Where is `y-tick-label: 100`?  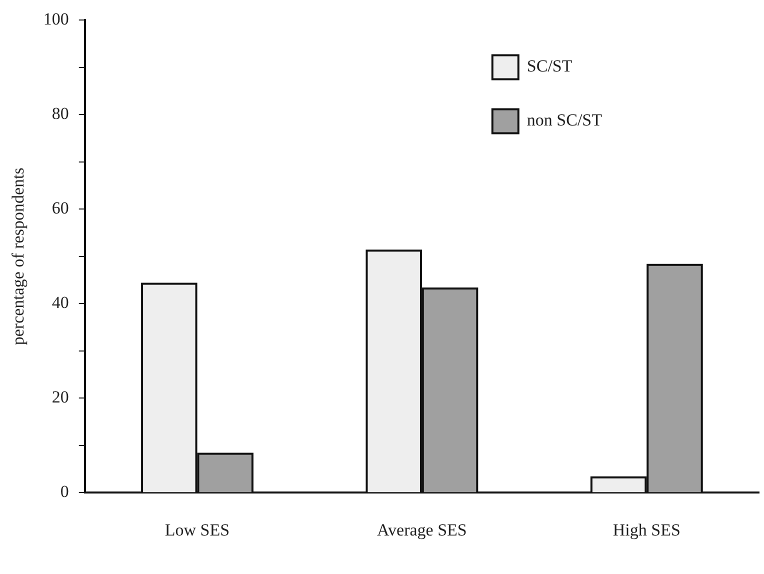
y-tick-label: 100 is located at coordinates (56, 19).